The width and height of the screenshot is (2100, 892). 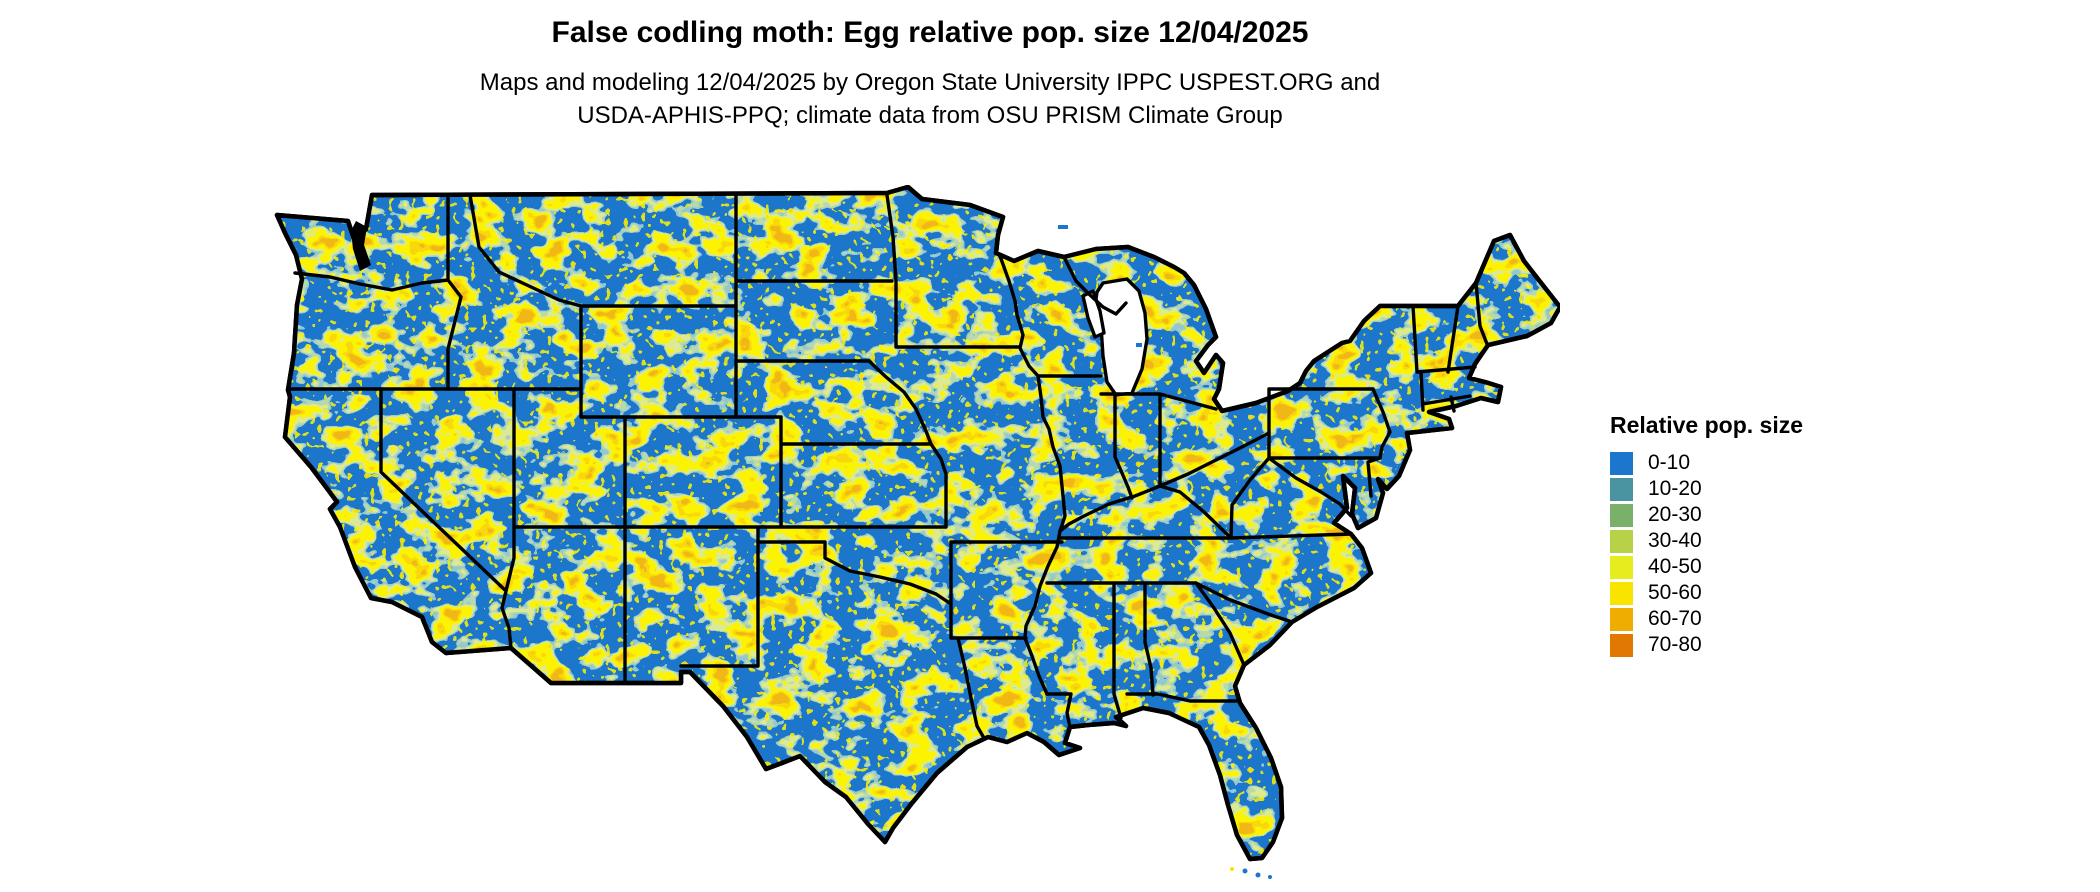 I want to click on legend-label: 30-40, so click(x=1675, y=540).